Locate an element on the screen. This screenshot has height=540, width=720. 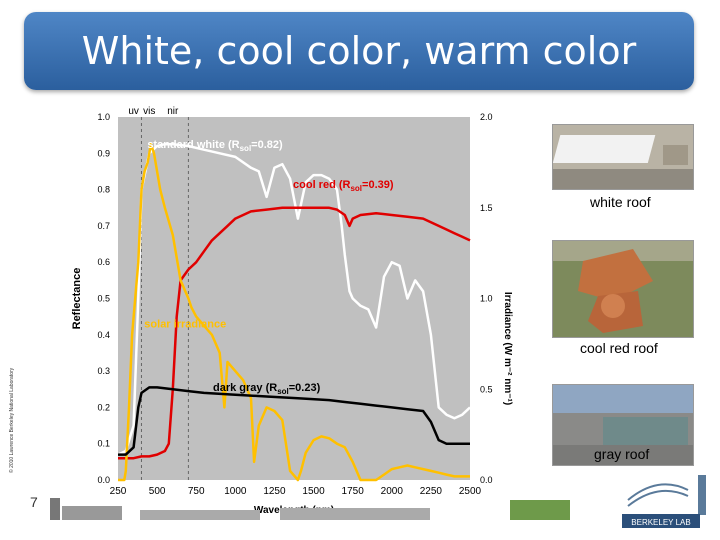
y2-axis-label: Irradiance (W m⁻² nm⁻¹) is located at coordinates (507, 348).